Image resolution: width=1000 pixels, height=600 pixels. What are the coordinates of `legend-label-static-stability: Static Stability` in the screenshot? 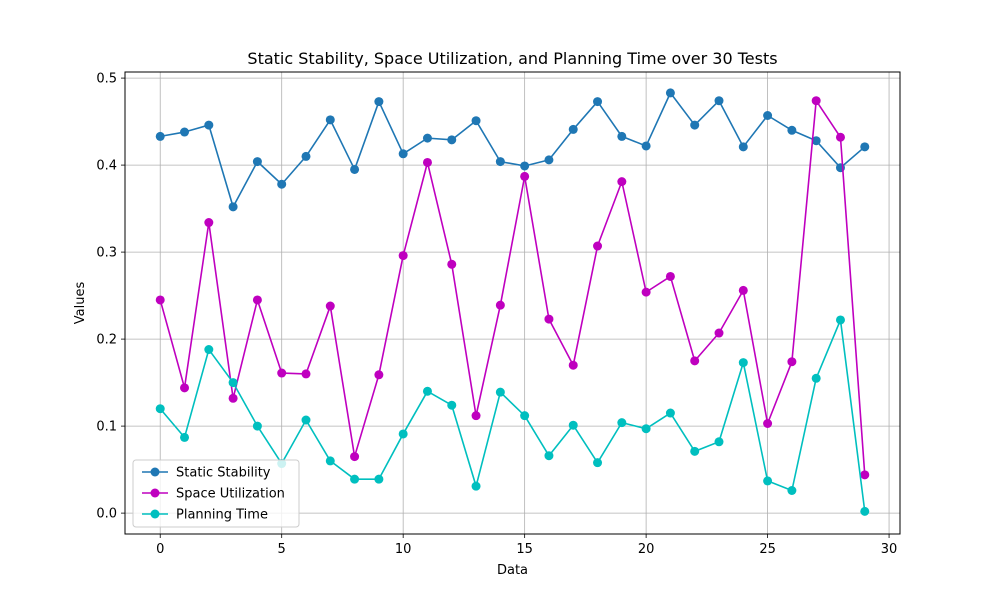 It's located at (223, 473).